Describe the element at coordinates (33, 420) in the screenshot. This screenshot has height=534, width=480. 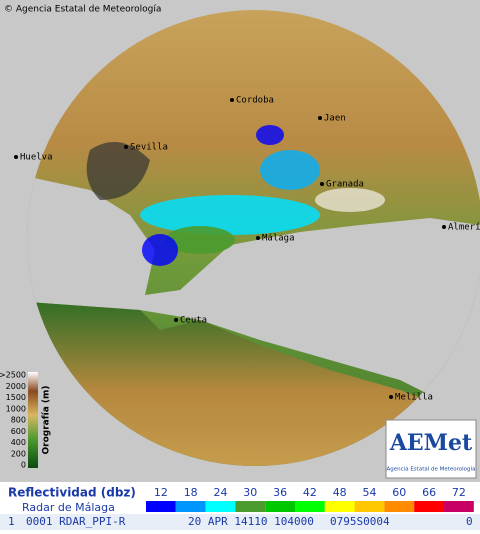
I see `elevation-bar` at that location.